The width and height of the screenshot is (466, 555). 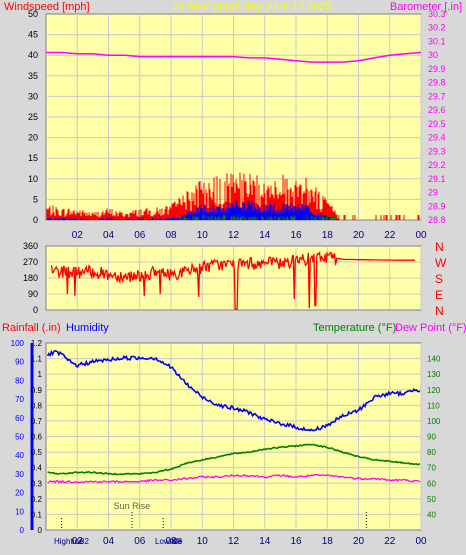 What do you see at coordinates (19, 437) in the screenshot?
I see `humidity-y-tick: 50` at bounding box center [19, 437].